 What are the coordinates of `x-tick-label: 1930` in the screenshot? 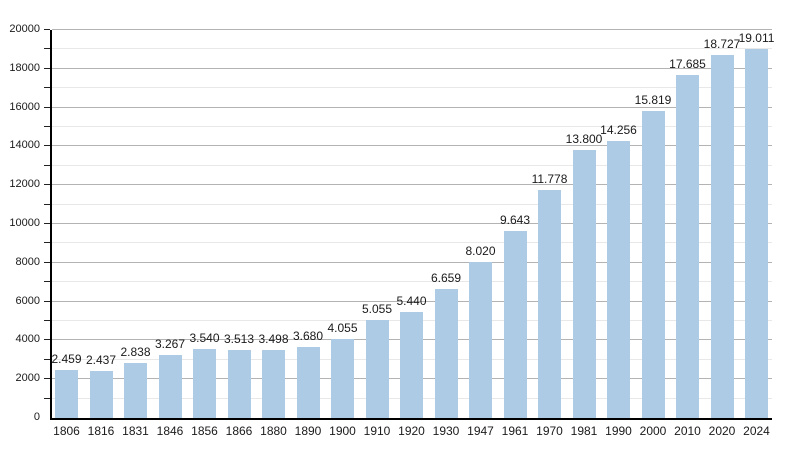 It's located at (446, 431).